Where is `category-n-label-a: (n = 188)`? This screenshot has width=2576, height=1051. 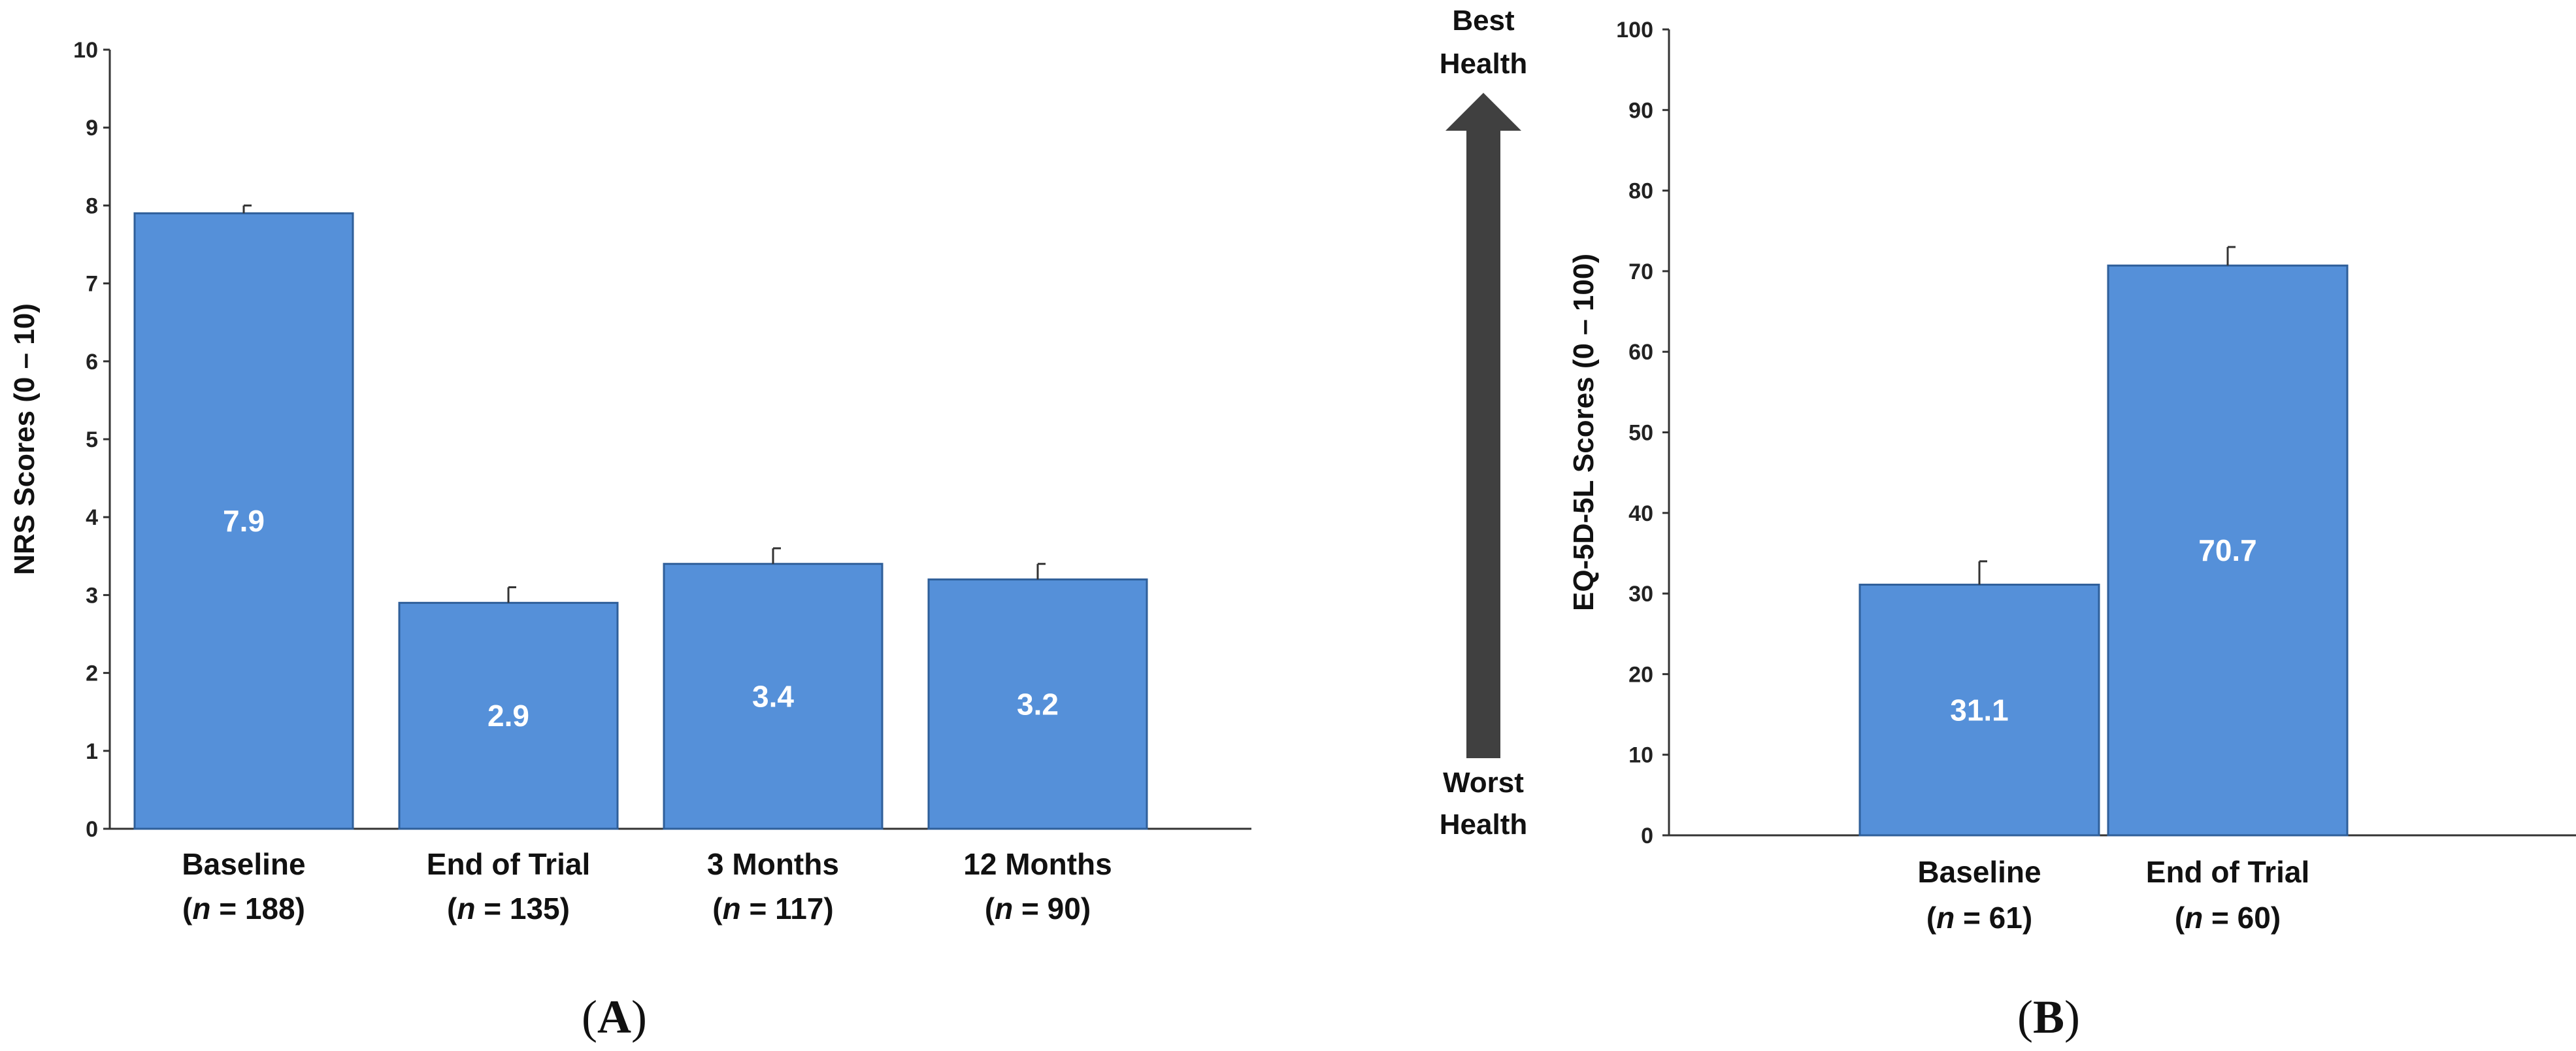 category-n-label-a: (n = 188) is located at coordinates (243, 909).